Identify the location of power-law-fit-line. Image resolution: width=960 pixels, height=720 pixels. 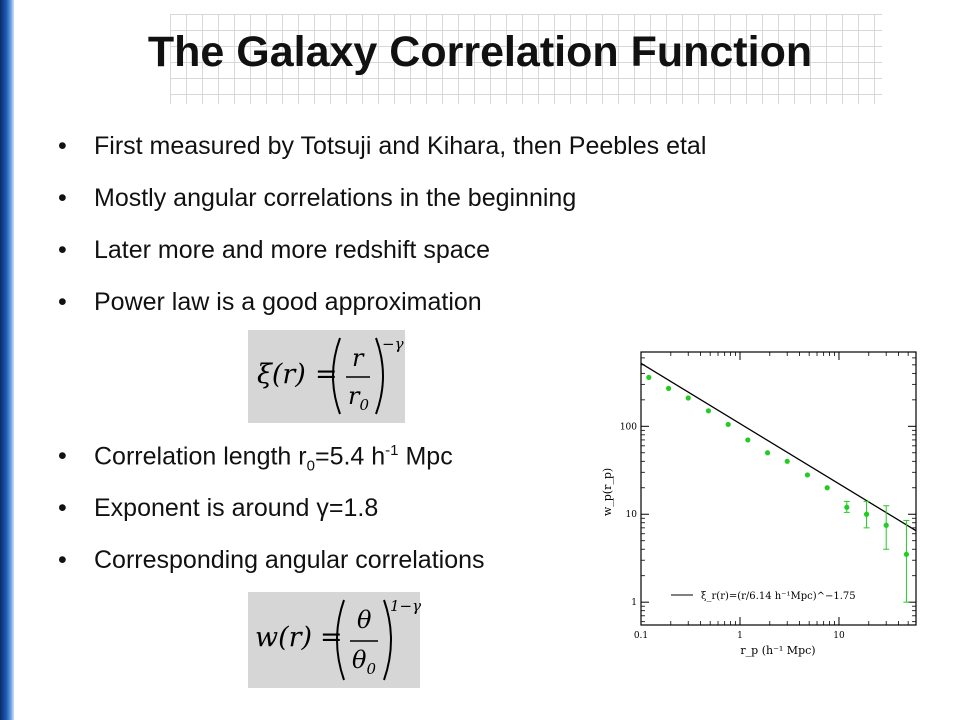
(778, 447).